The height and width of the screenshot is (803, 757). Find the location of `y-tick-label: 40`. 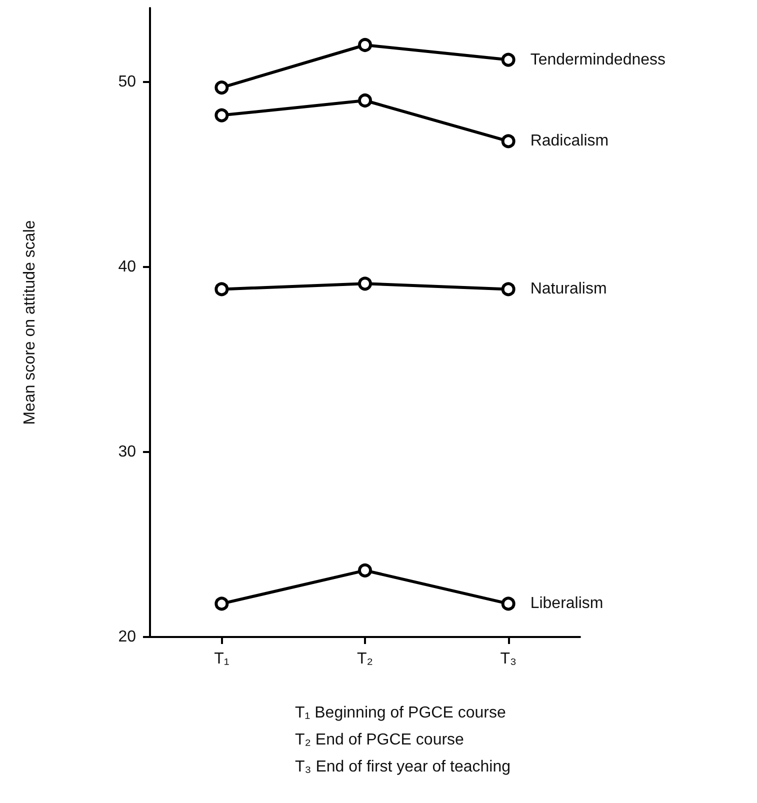

y-tick-label: 40 is located at coordinates (127, 267).